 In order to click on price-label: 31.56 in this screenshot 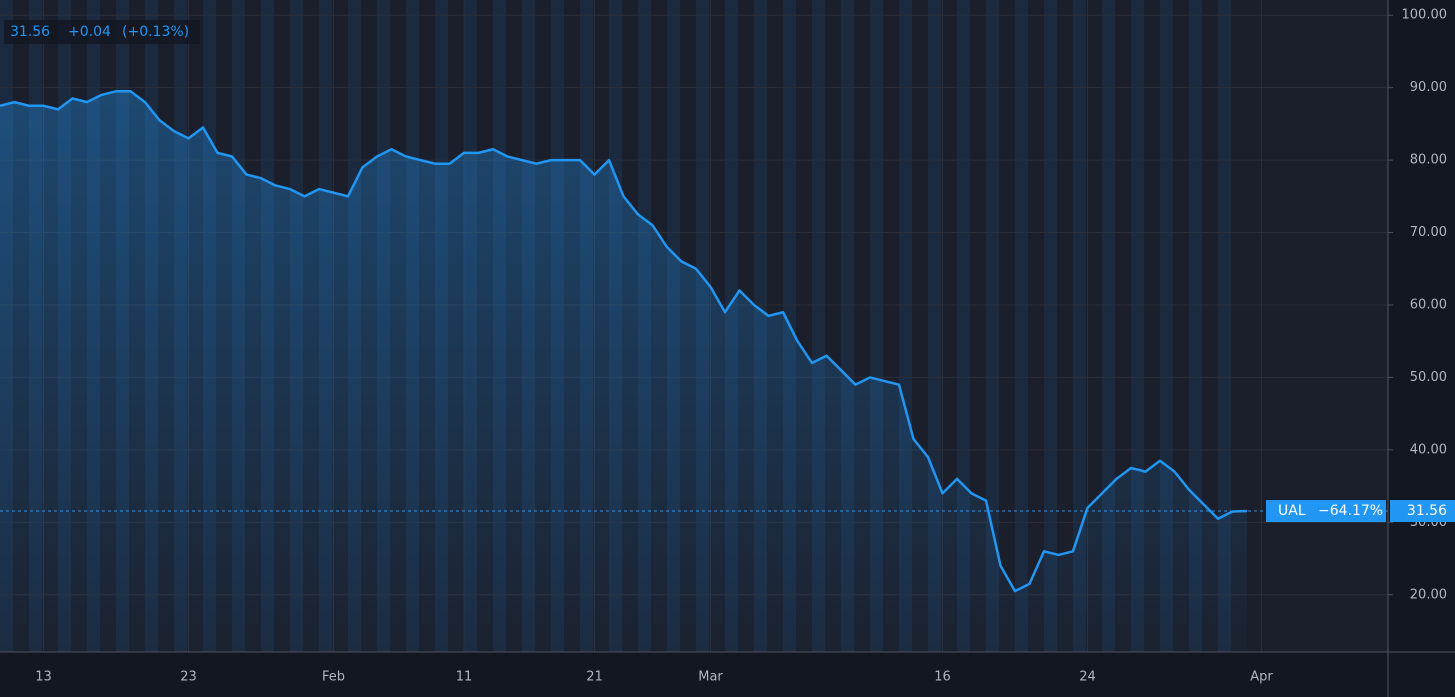, I will do `click(1427, 511)`.